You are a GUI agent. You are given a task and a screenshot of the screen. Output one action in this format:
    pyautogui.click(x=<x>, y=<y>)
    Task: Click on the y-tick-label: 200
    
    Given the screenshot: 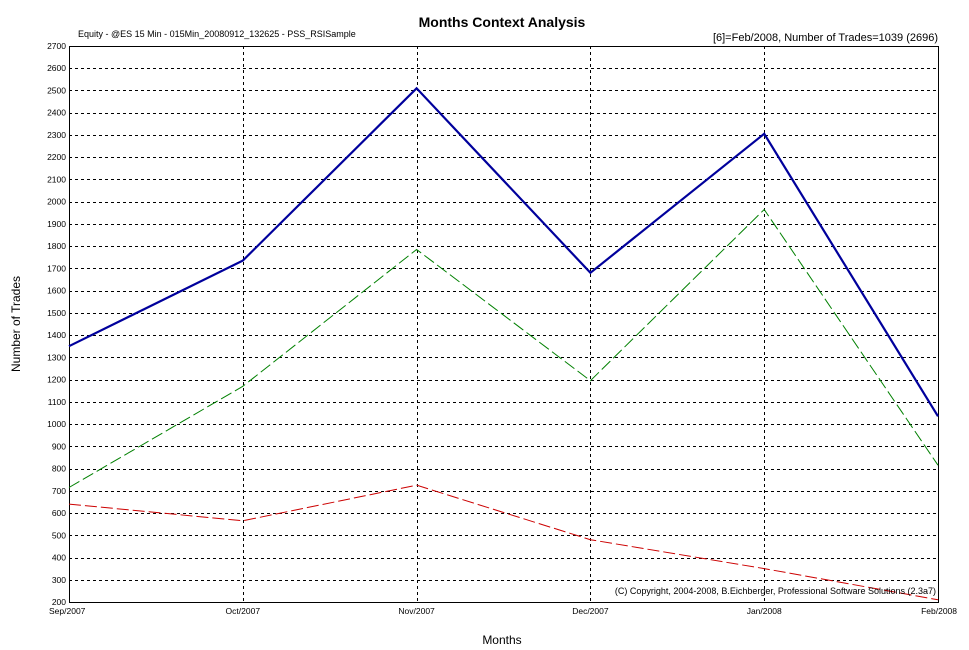 What is the action you would take?
    pyautogui.click(x=59, y=602)
    